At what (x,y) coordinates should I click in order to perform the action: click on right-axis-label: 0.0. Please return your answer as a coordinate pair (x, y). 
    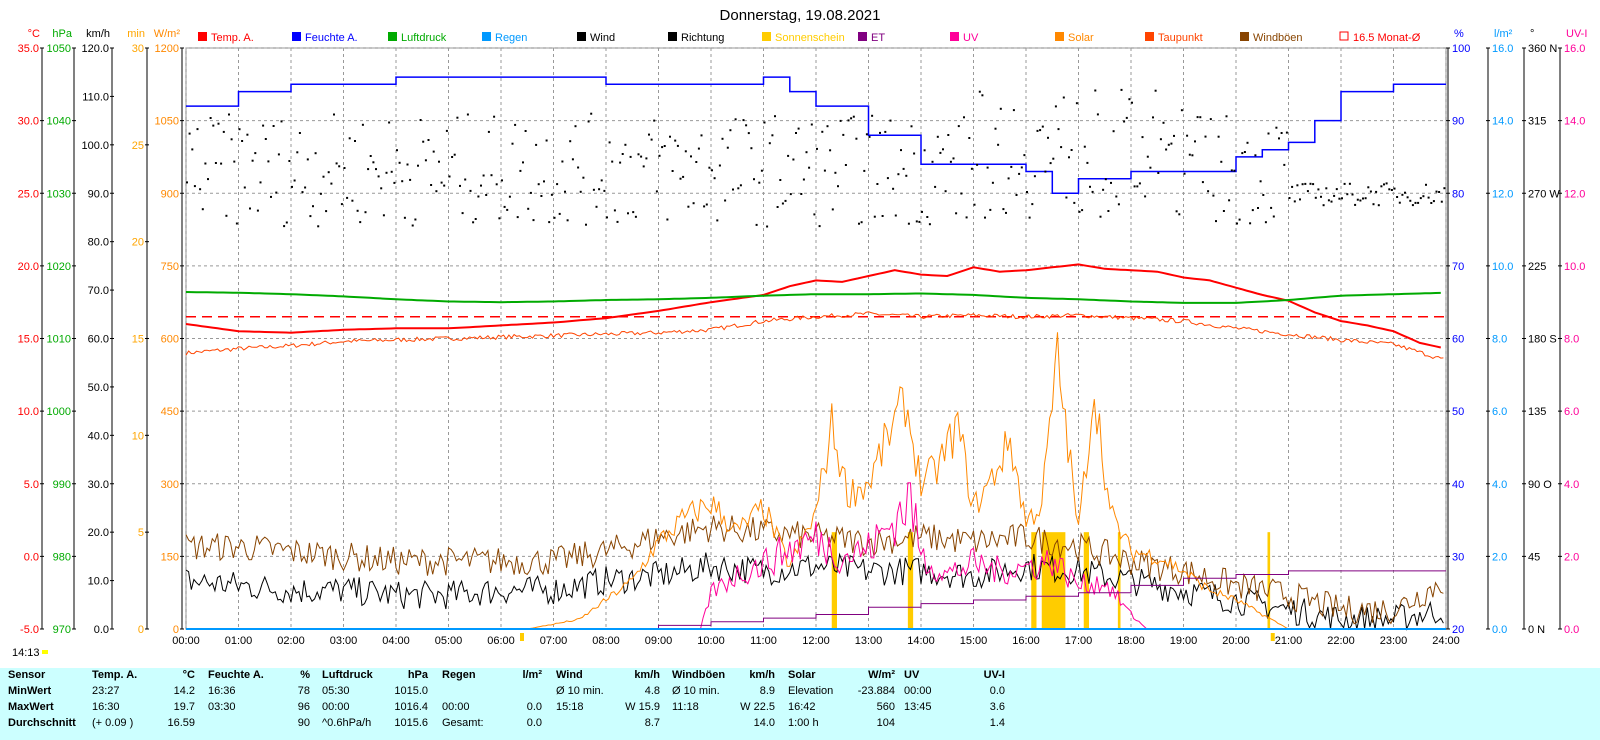
    Looking at the image, I should click on (1499, 630).